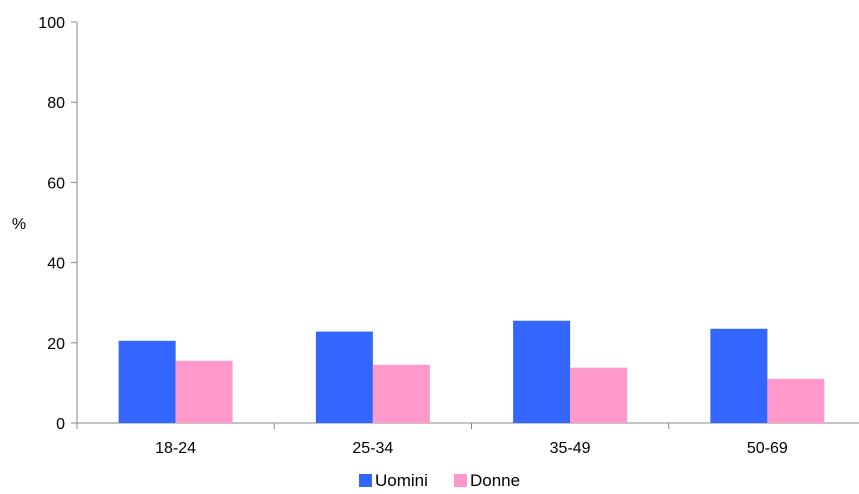 The image size is (859, 494). What do you see at coordinates (19, 224) in the screenshot?
I see `y-axis-label: %` at bounding box center [19, 224].